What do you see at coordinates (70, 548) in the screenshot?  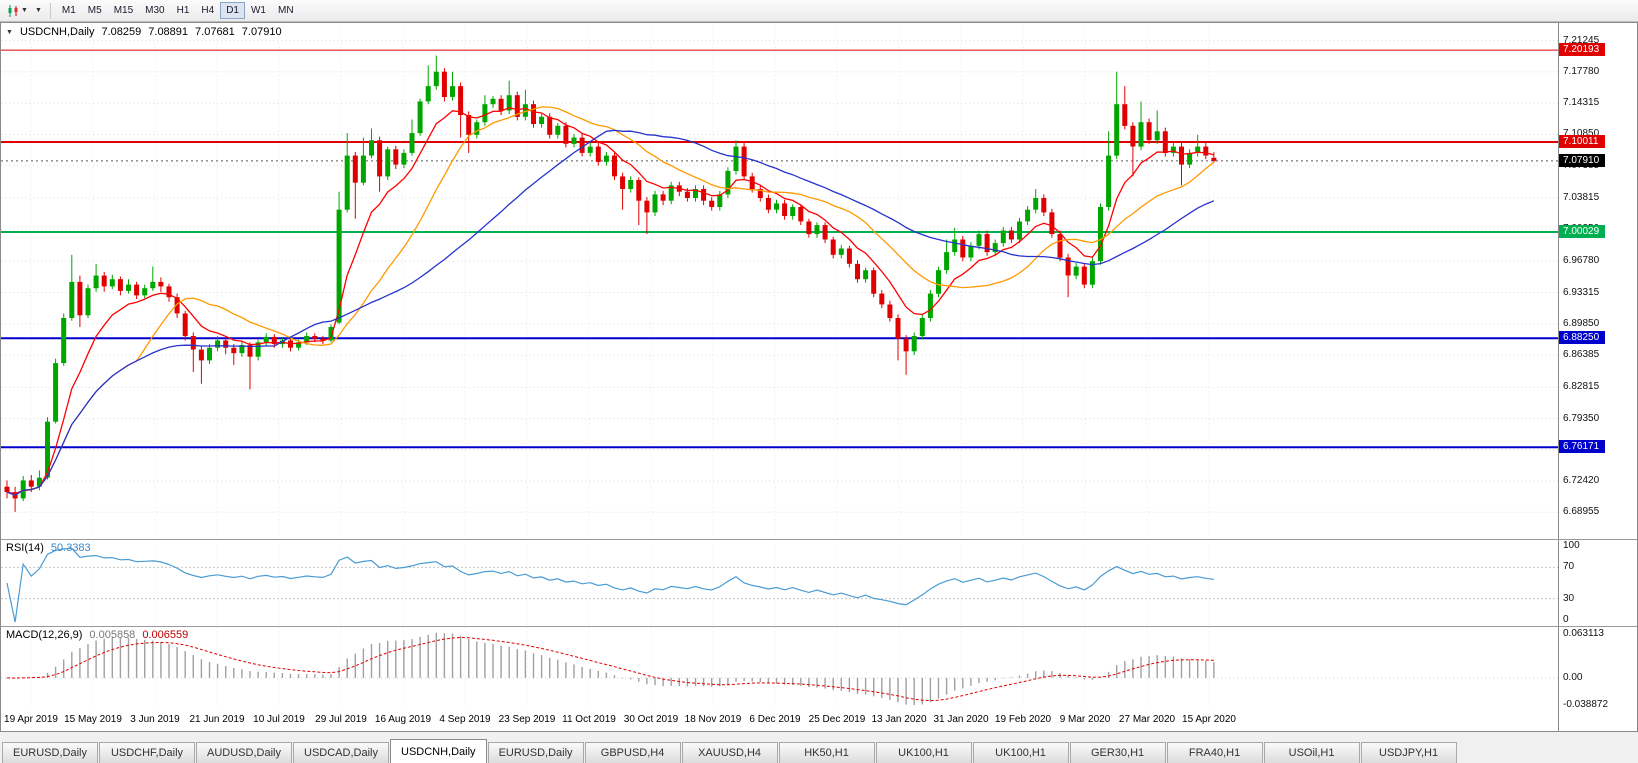 I see `rsi-value: 50.3383` at bounding box center [70, 548].